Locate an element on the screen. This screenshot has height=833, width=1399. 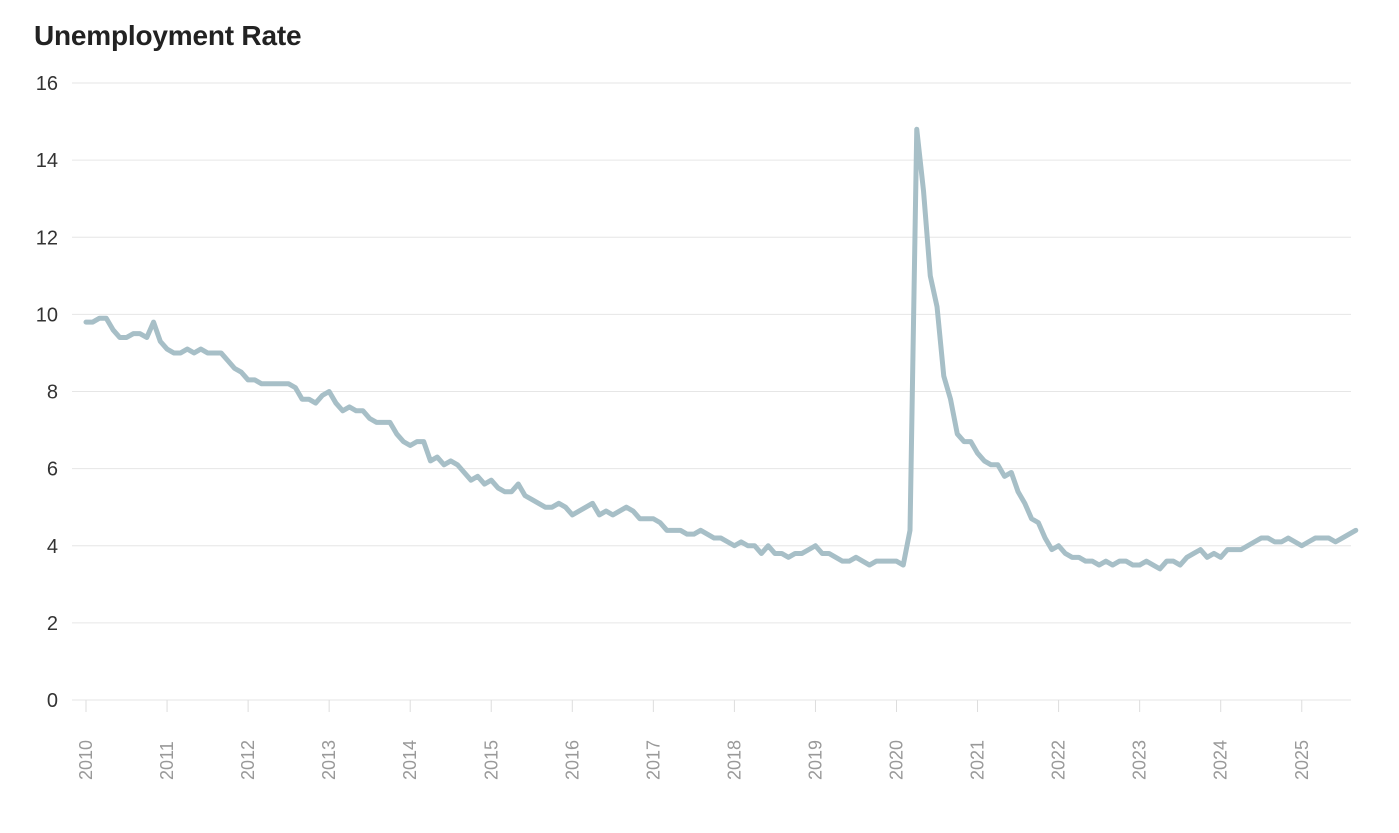
y-tick-label: 8 is located at coordinates (52, 393).